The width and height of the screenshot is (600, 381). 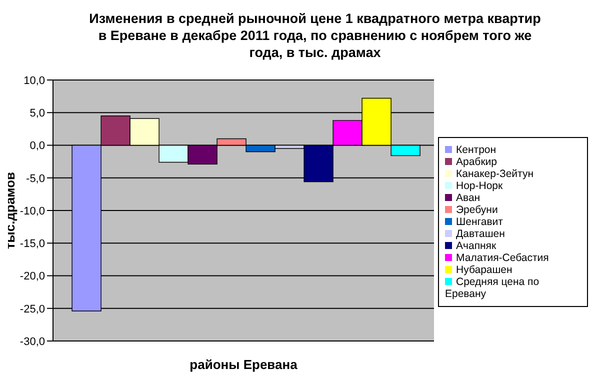 I want to click on x-axis-title: районы Еревана, so click(x=244, y=364).